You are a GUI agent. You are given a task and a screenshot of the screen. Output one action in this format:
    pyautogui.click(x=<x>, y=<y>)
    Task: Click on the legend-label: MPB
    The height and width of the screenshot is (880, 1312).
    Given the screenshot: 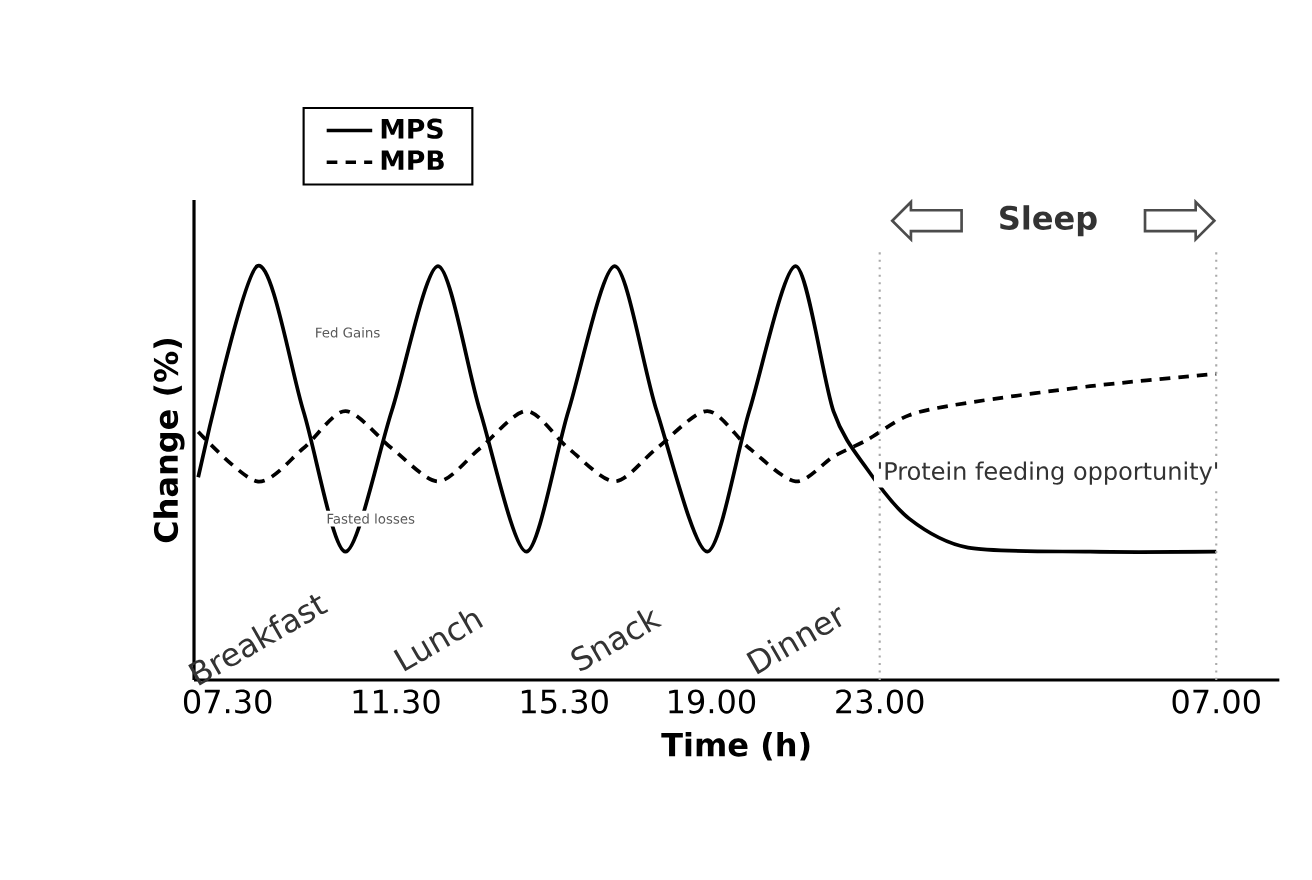 What is the action you would take?
    pyautogui.click(x=412, y=160)
    